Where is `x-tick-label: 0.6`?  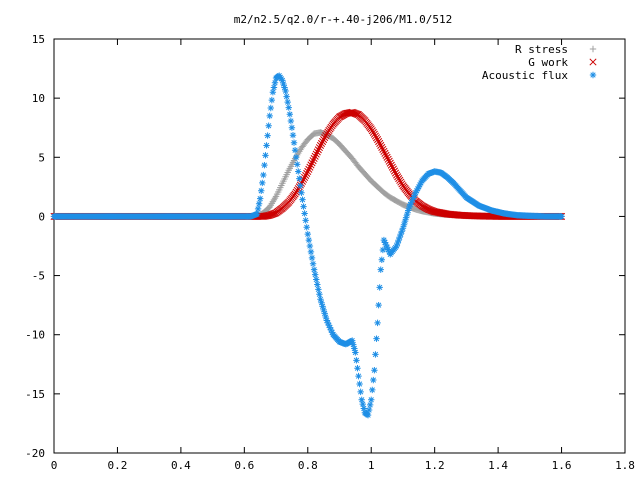
x-tick-label: 0.6 is located at coordinates (244, 465).